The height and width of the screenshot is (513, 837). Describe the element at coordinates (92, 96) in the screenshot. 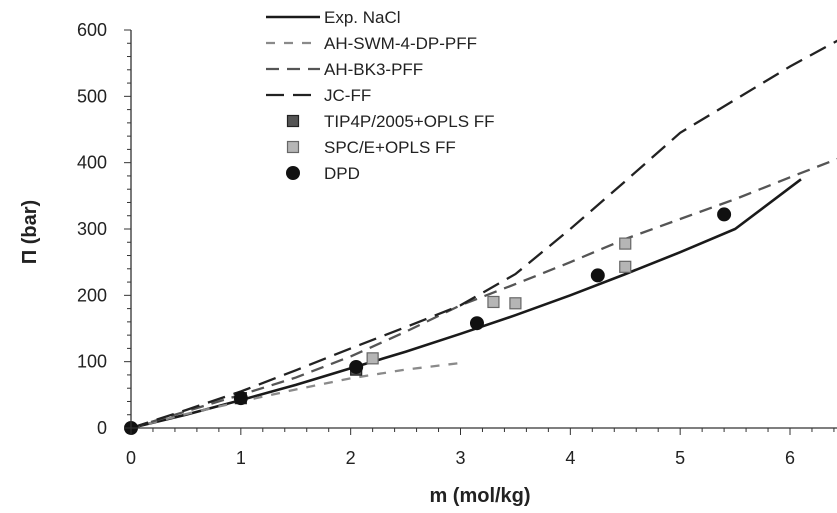

I see `y-tick-label: 500` at that location.